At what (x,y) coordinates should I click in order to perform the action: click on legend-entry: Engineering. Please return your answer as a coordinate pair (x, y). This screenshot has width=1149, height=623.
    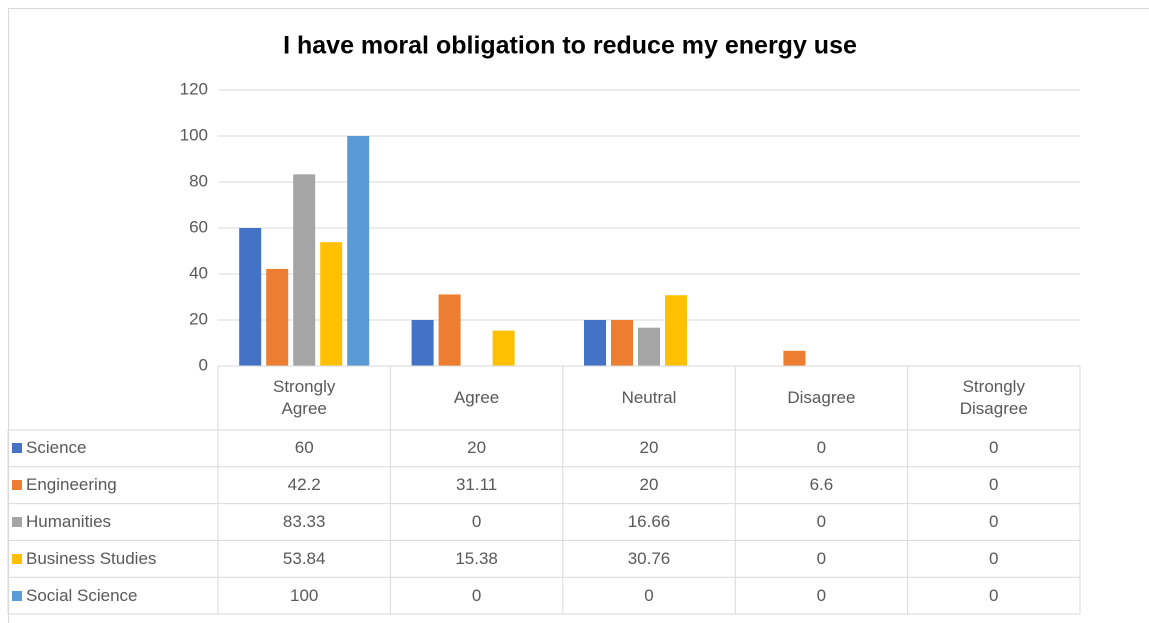
    Looking at the image, I should click on (113, 485).